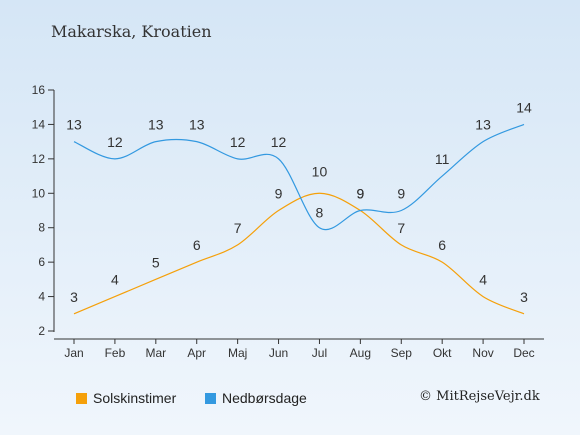  I want to click on x-tick-label: Jul, so click(319, 353).